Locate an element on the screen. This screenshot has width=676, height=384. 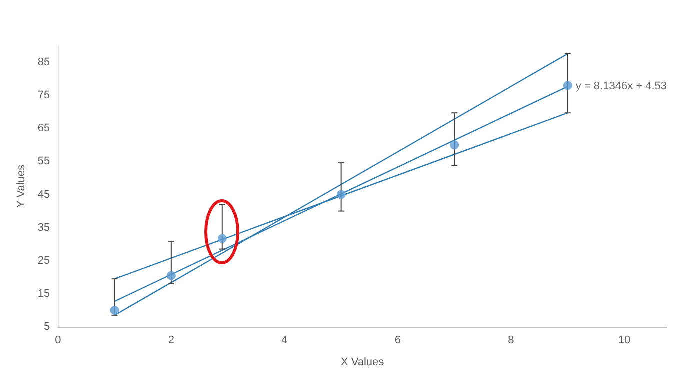
y-tick-label: 25 is located at coordinates (44, 260).